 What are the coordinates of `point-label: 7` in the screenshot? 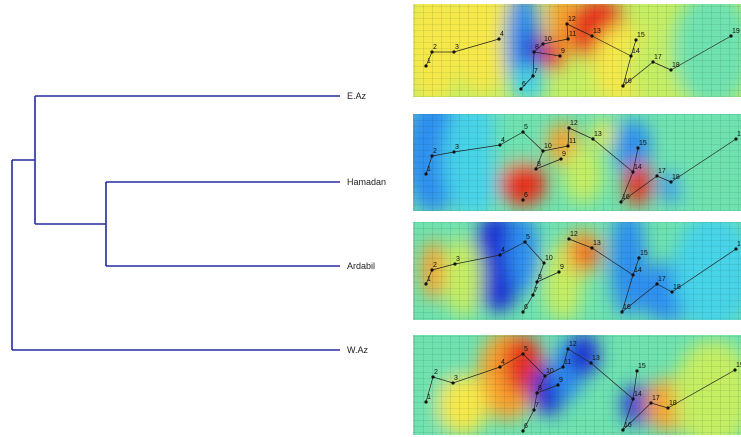 It's located at (536, 290).